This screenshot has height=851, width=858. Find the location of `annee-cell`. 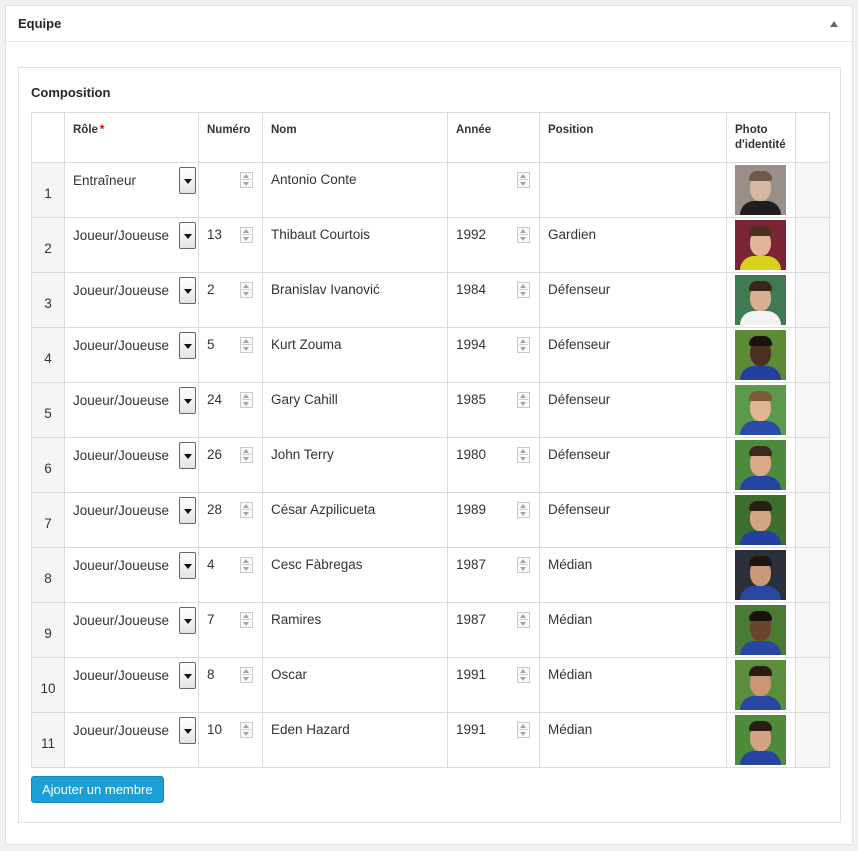

annee-cell is located at coordinates (493, 190).